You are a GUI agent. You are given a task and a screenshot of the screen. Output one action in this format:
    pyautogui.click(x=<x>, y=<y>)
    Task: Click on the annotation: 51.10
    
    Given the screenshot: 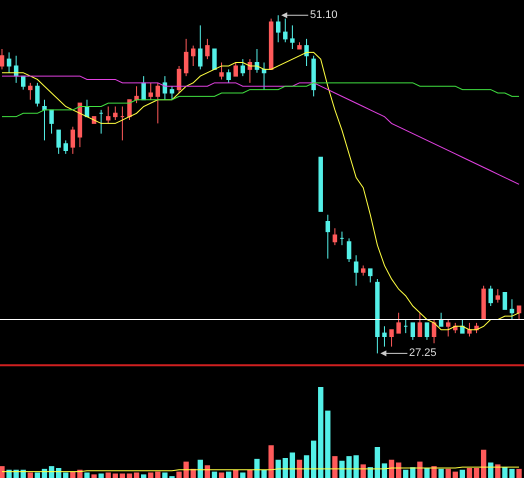 What is the action you would take?
    pyautogui.click(x=324, y=15)
    